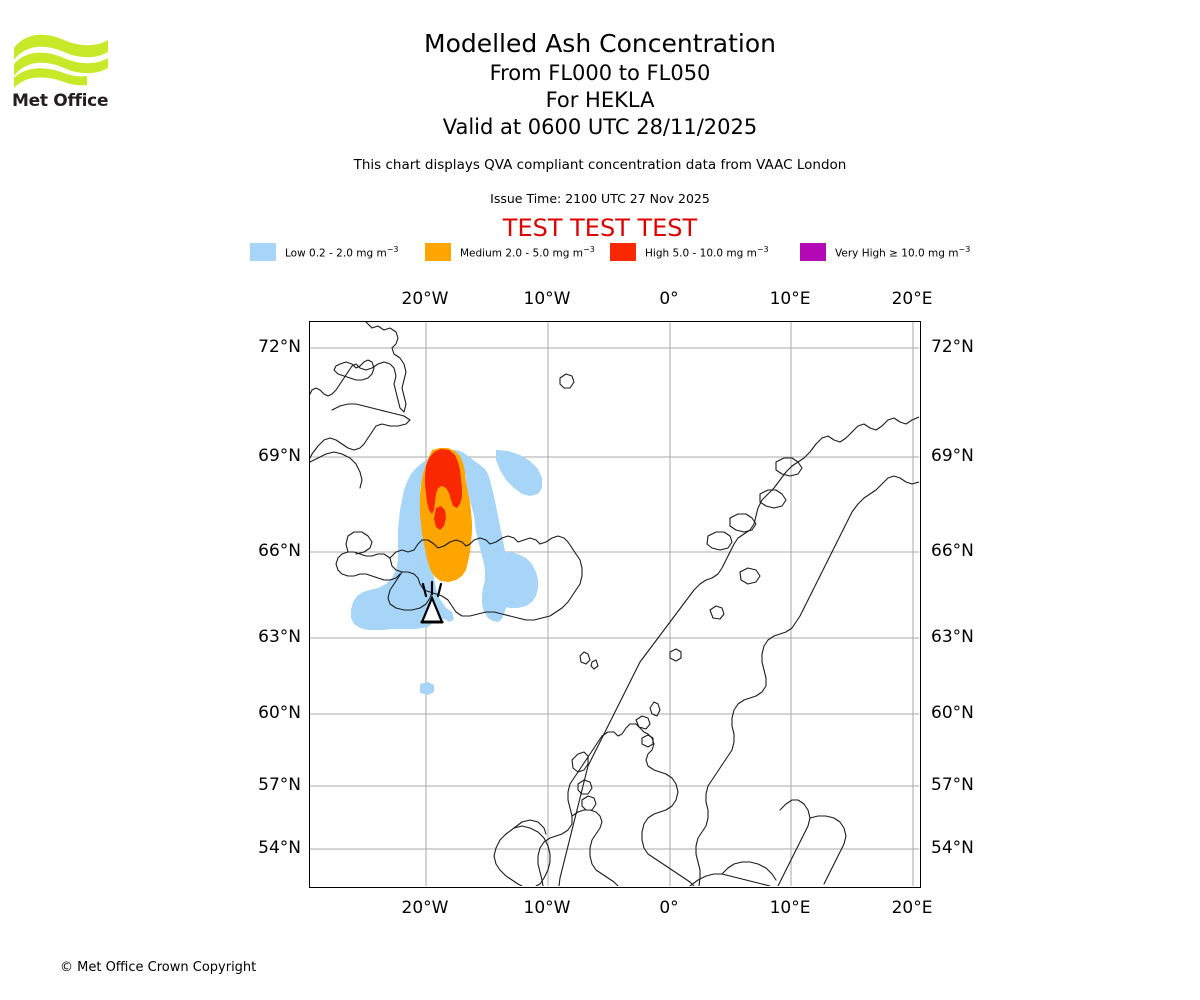 The height and width of the screenshot is (1000, 1200). I want to click on lat-label-right-6: 54°N, so click(952, 848).